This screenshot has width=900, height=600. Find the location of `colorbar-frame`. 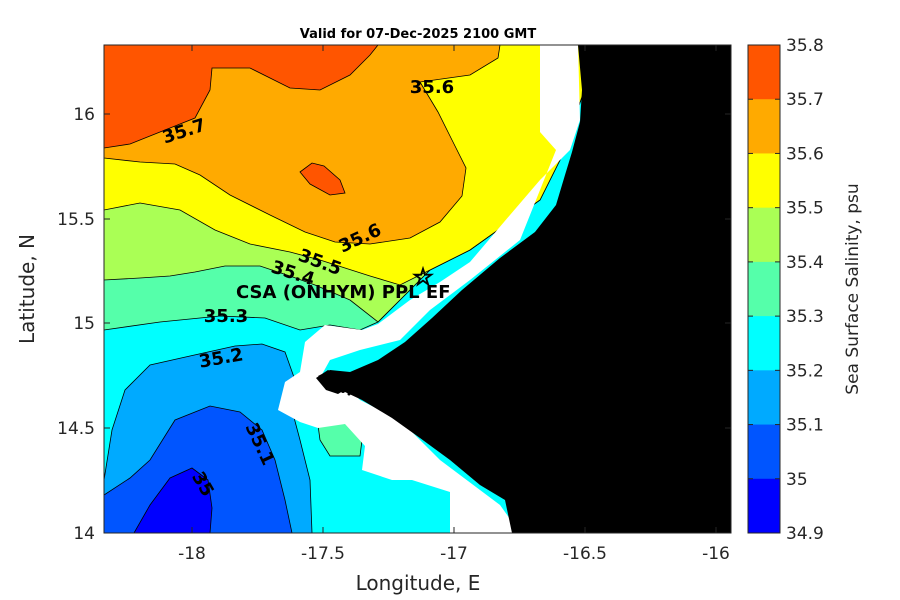

colorbar-frame is located at coordinates (764, 289).